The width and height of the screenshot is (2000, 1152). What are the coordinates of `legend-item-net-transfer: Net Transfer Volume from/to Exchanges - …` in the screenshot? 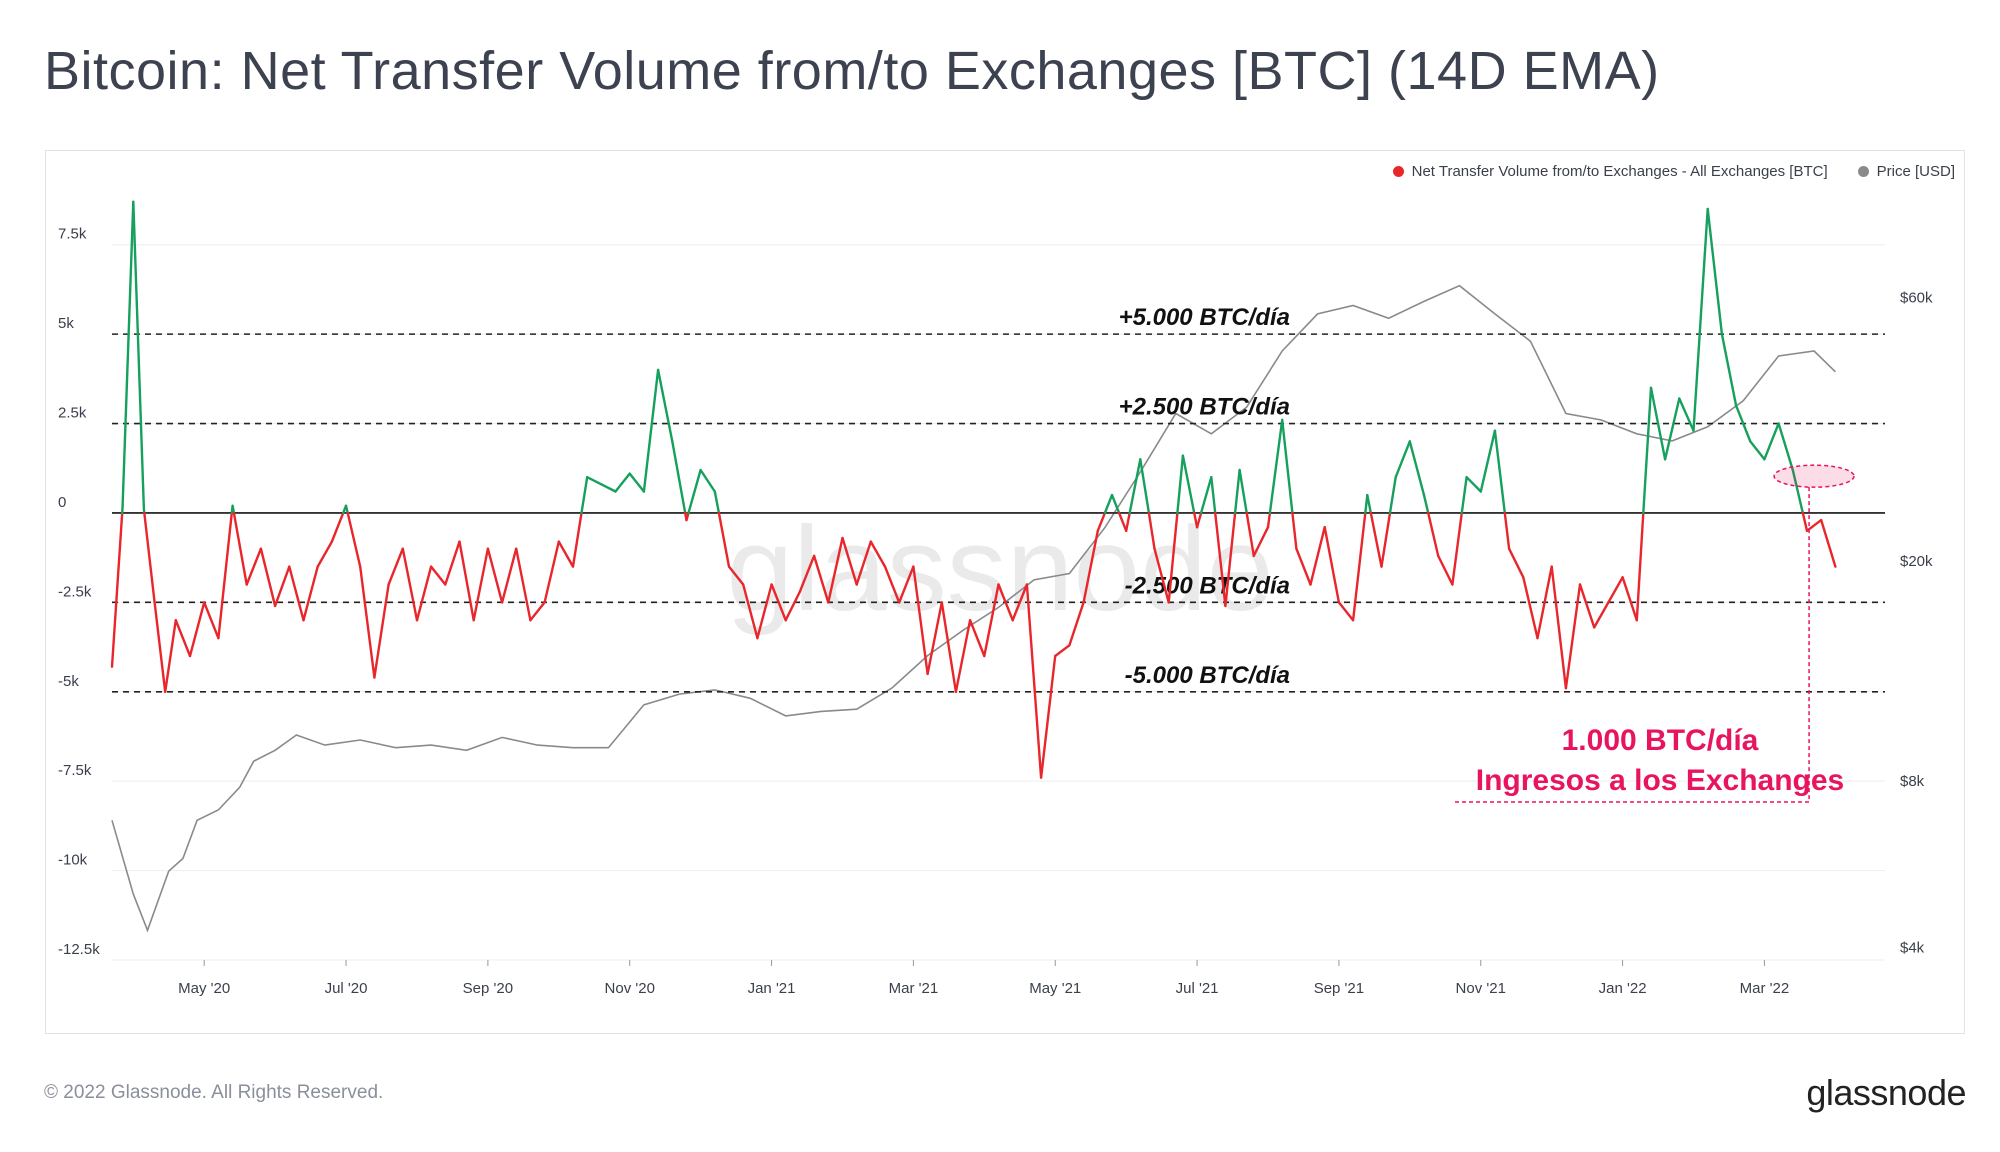 It's located at (1610, 171).